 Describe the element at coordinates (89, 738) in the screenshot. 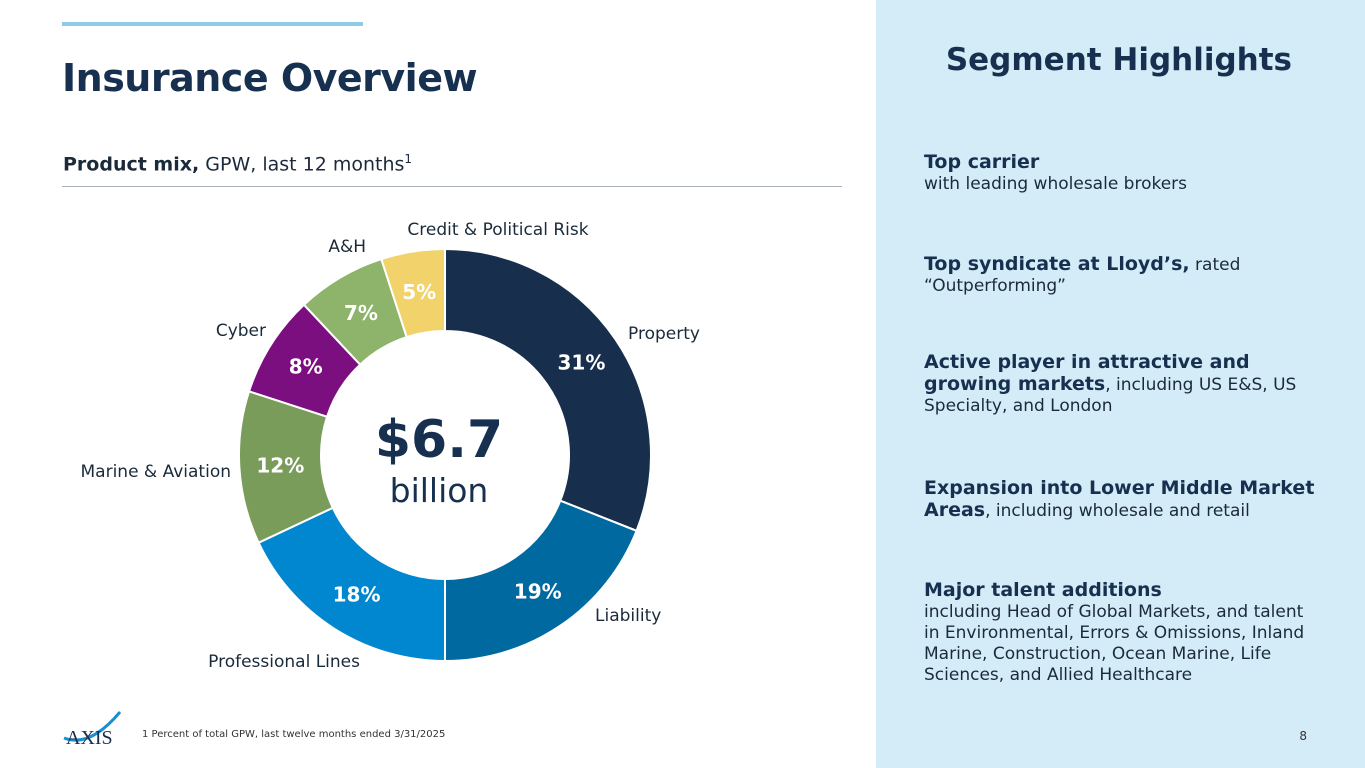

I see `logo-text: AXIS` at that location.